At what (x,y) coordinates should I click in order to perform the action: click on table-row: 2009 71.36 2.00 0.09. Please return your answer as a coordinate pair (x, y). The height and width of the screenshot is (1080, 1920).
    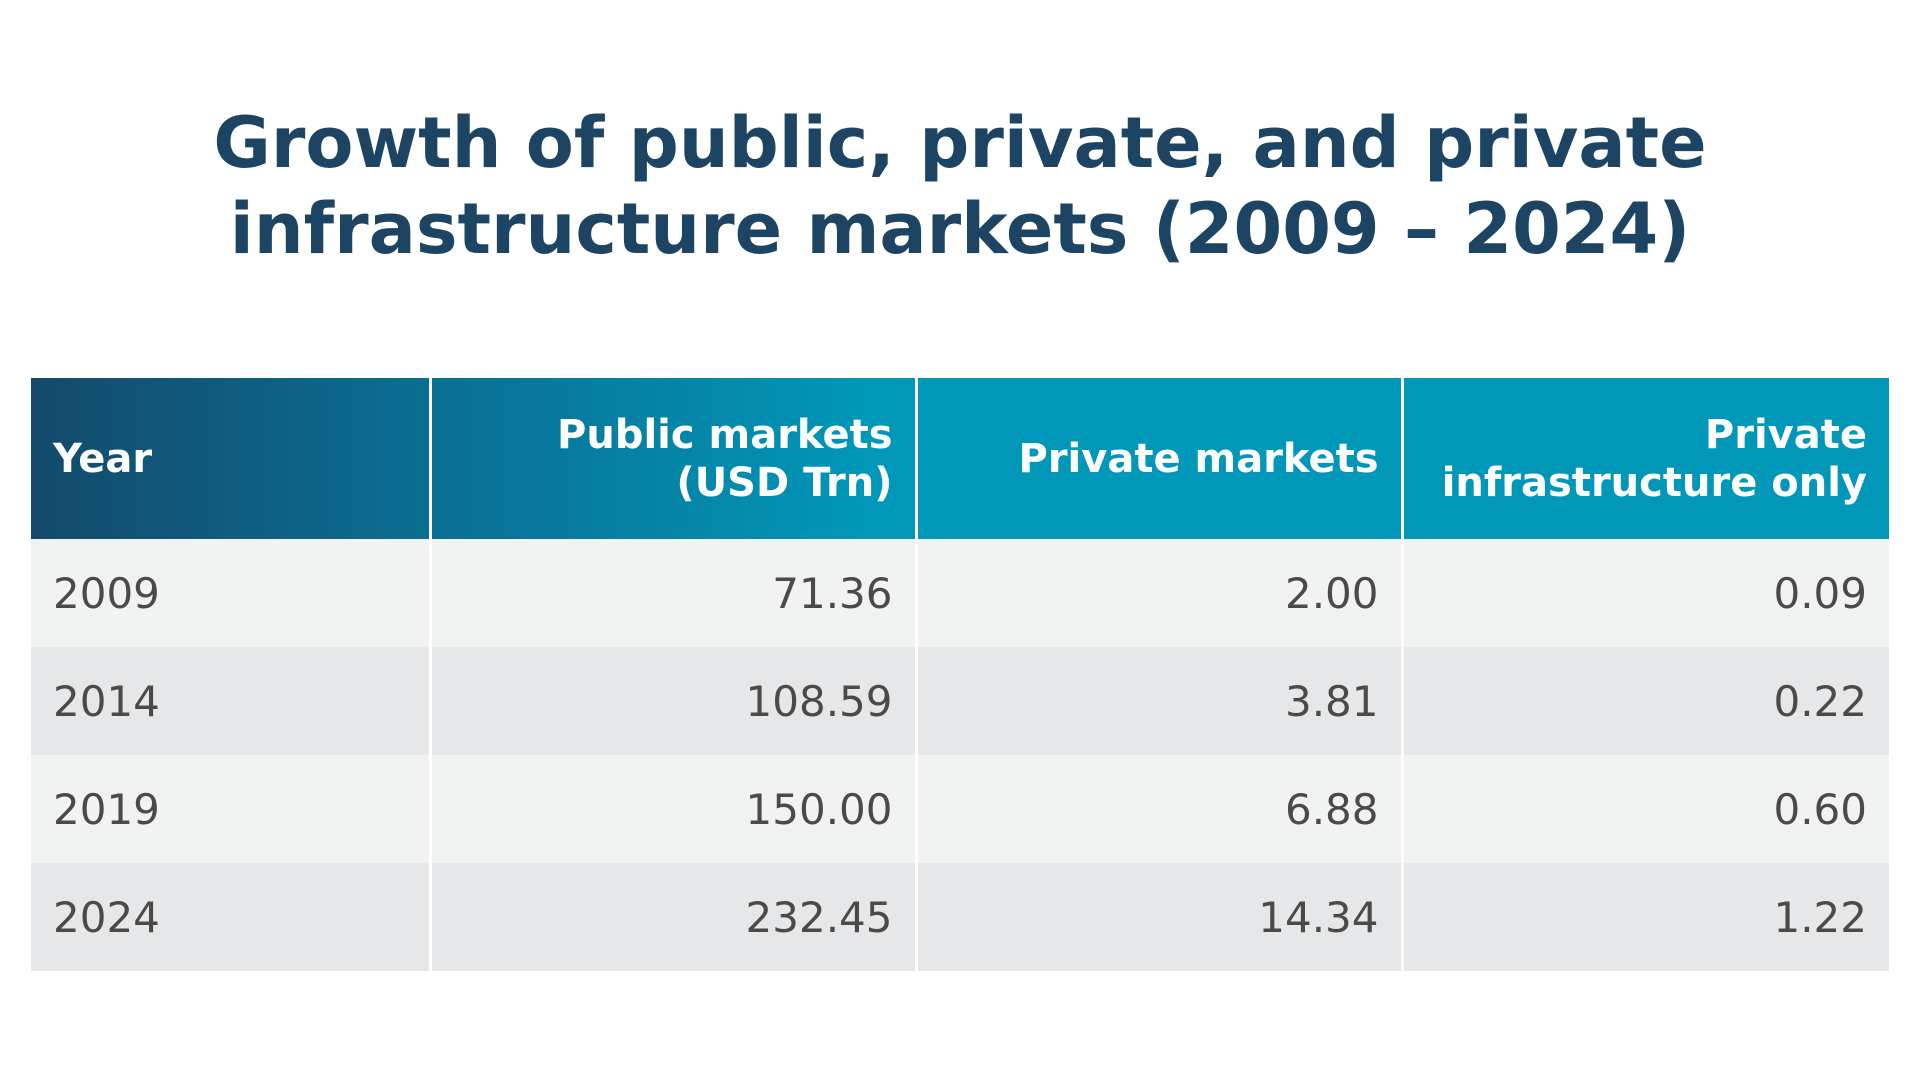
    Looking at the image, I should click on (960, 593).